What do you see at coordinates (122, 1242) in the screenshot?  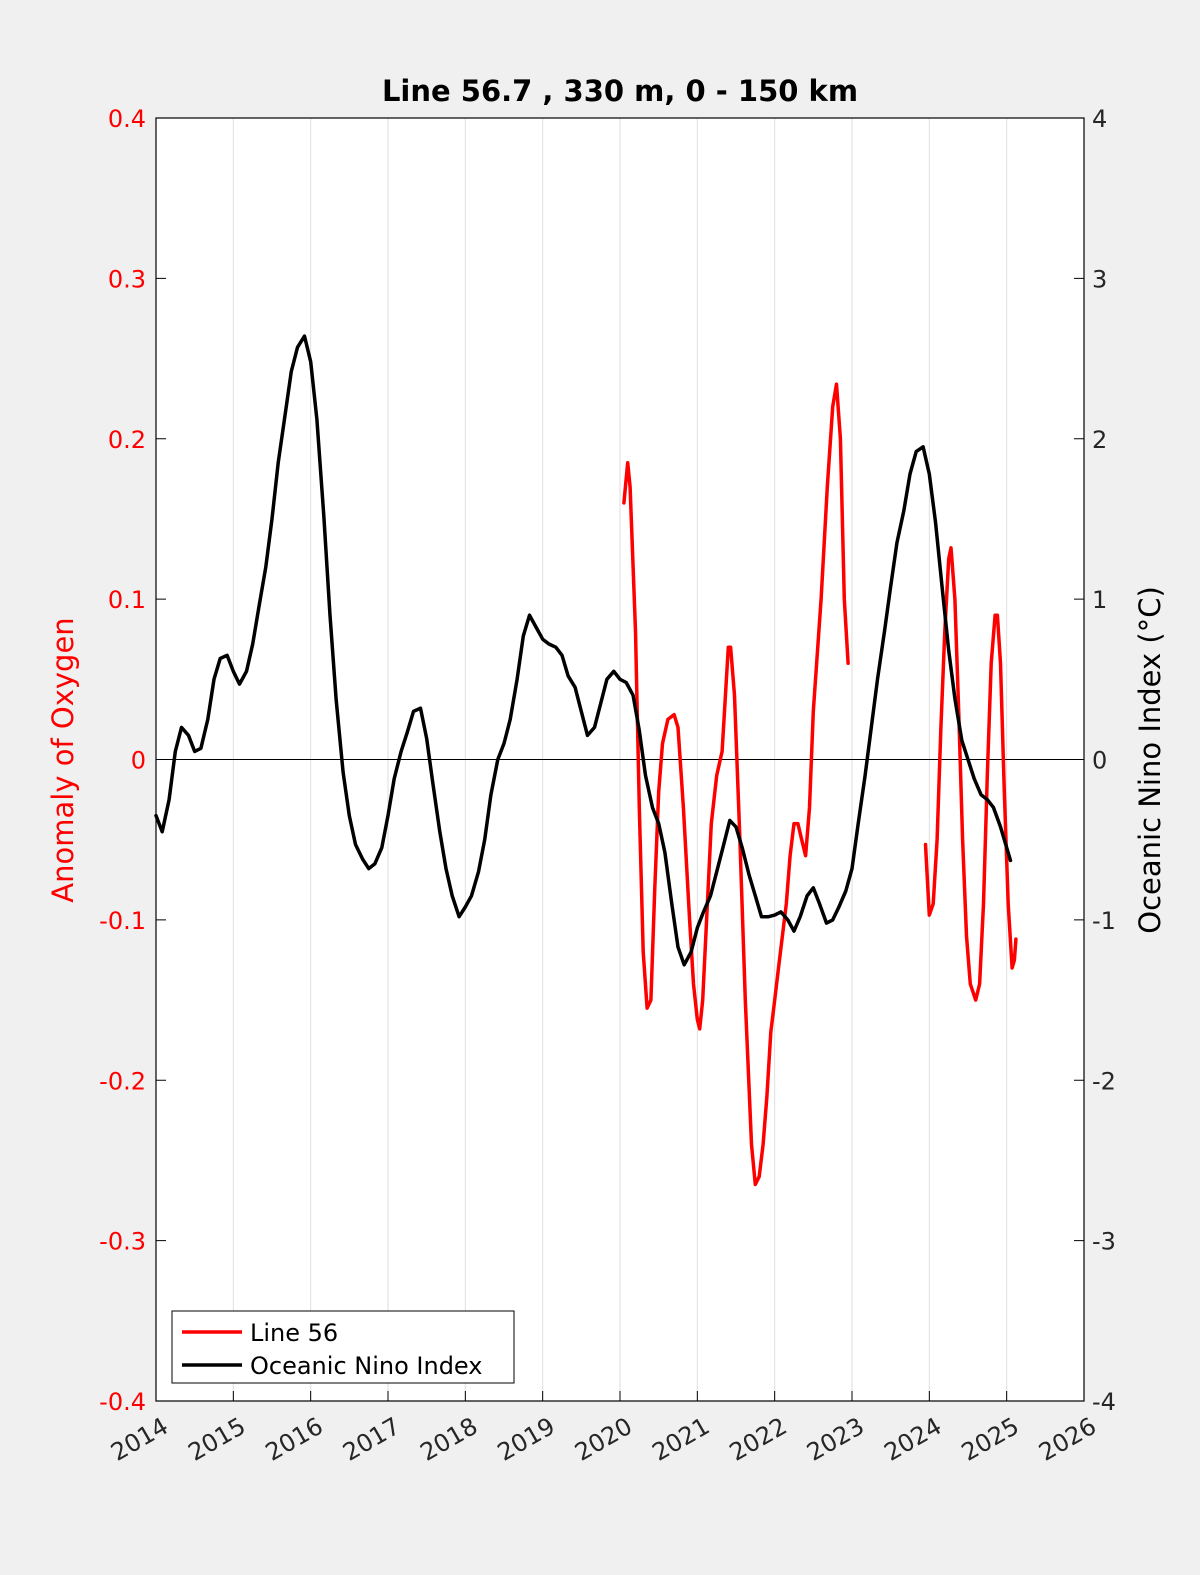 I see `y-left-tick-label: -0.3` at bounding box center [122, 1242].